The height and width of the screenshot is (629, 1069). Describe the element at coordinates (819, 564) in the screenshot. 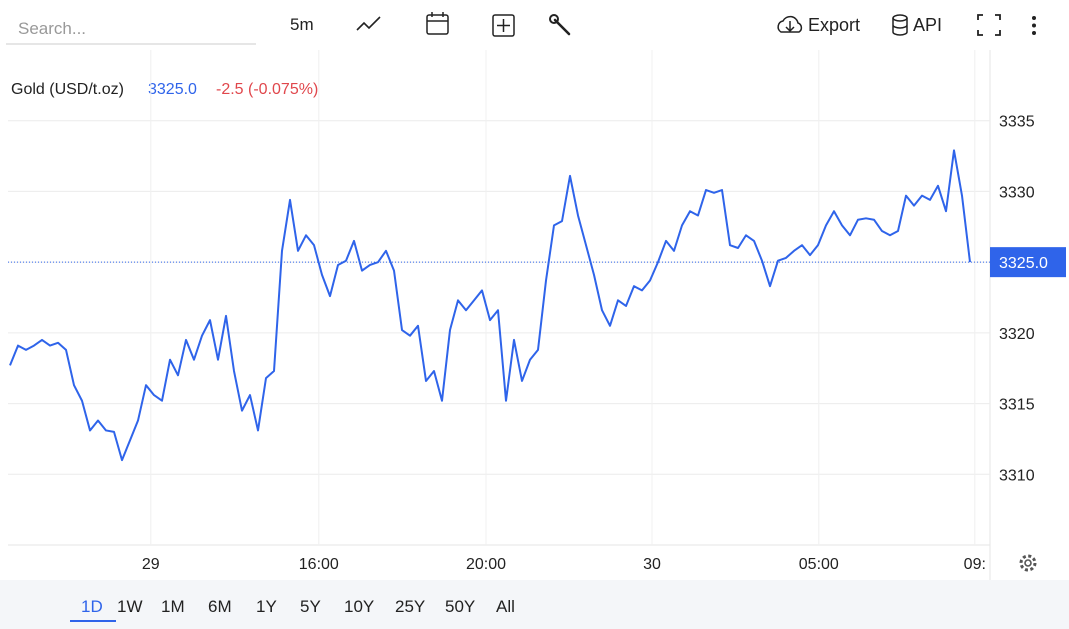

I see `x-tick-label: 05:00` at that location.